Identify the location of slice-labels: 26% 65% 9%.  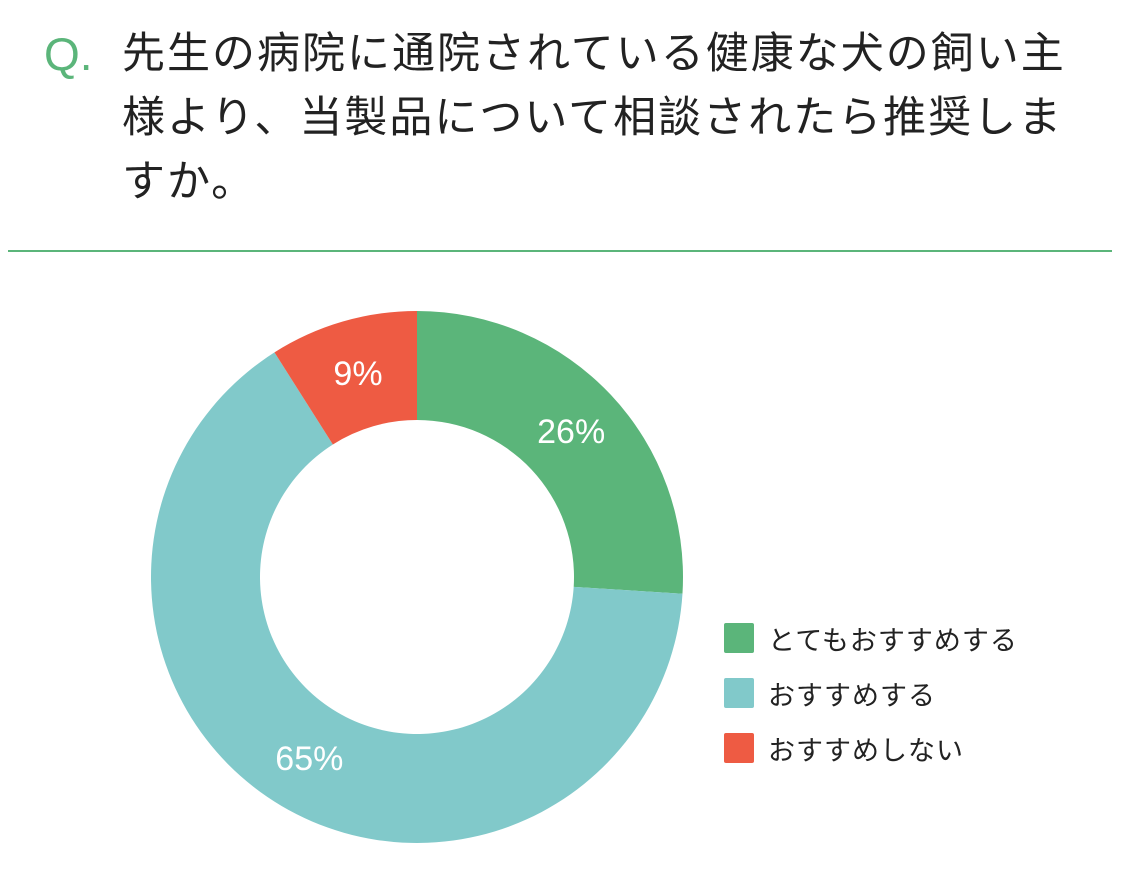
(440, 566).